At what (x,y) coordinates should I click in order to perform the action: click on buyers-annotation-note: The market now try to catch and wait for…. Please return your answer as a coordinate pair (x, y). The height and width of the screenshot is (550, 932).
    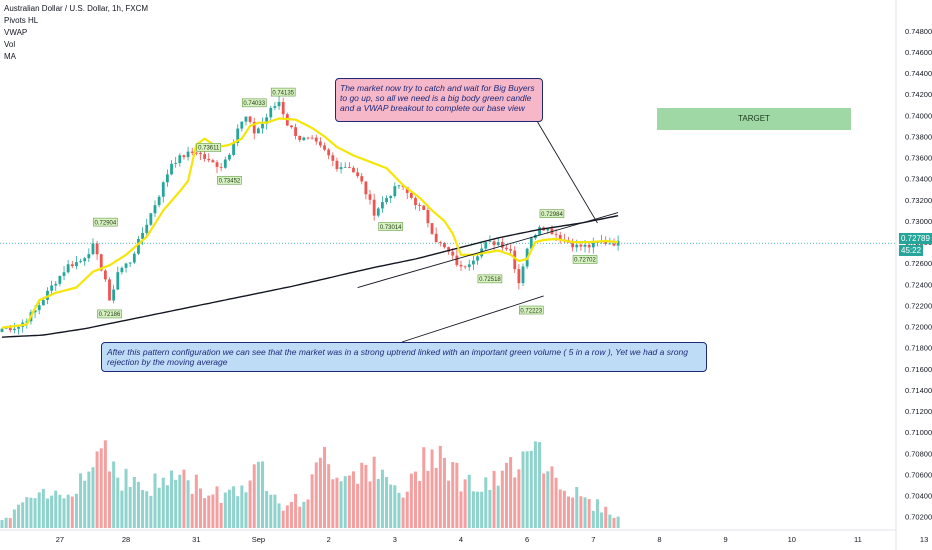
    Looking at the image, I should click on (439, 100).